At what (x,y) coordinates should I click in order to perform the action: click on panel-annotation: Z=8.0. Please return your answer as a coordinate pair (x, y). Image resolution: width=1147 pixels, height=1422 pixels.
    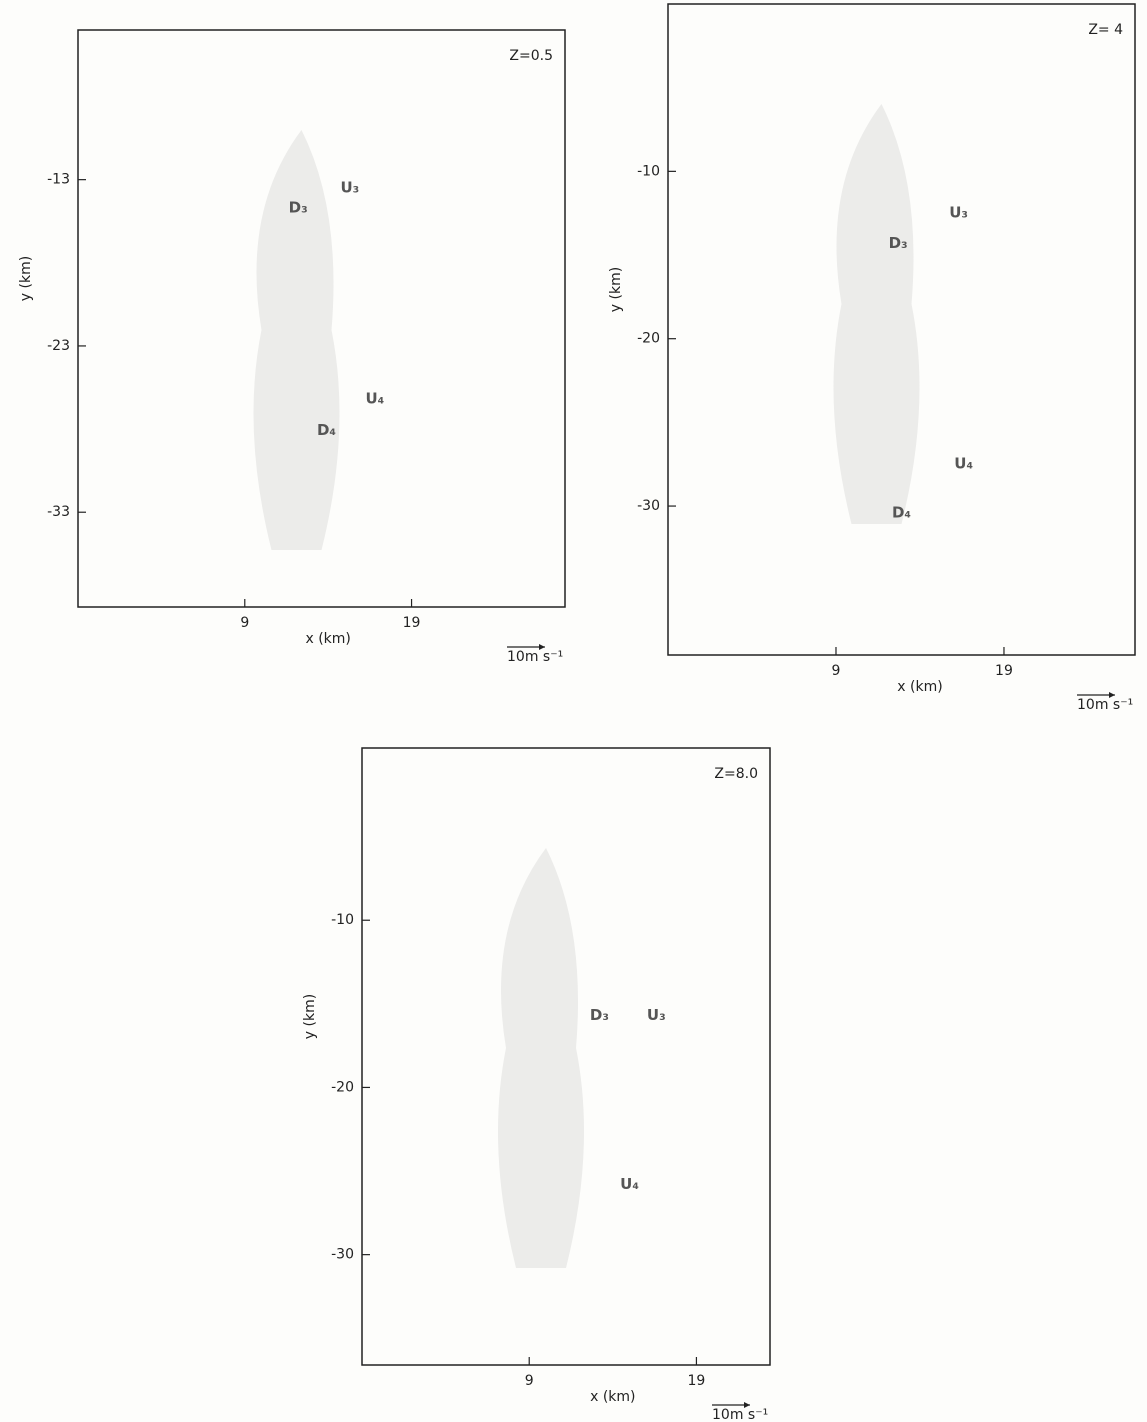
    Looking at the image, I should click on (736, 774).